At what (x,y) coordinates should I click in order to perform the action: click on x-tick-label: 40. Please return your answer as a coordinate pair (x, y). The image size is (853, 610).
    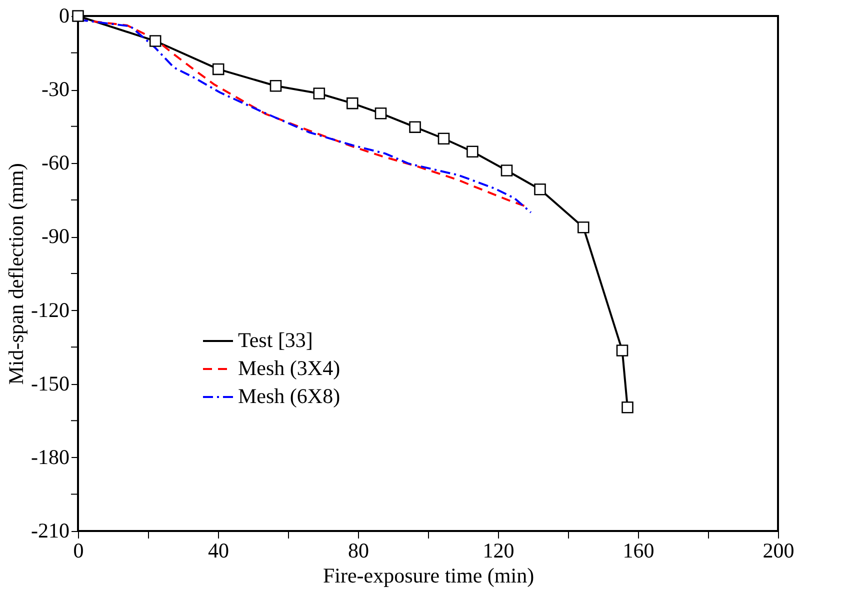
    Looking at the image, I should click on (218, 550).